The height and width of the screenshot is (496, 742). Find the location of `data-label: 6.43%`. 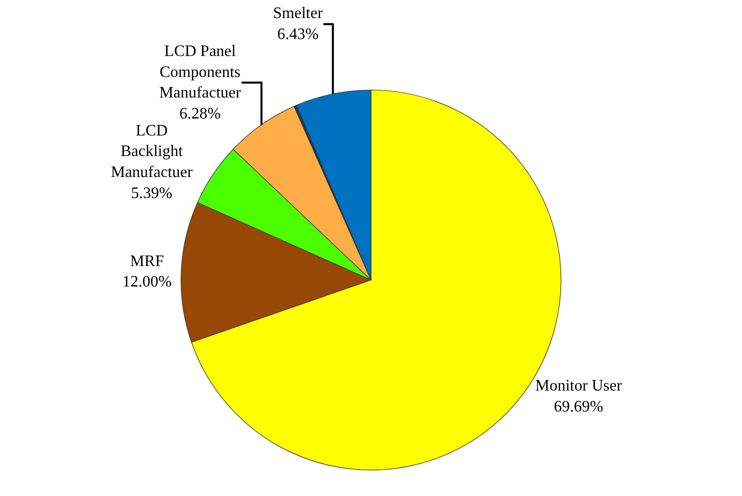

data-label: 6.43% is located at coordinates (298, 34).